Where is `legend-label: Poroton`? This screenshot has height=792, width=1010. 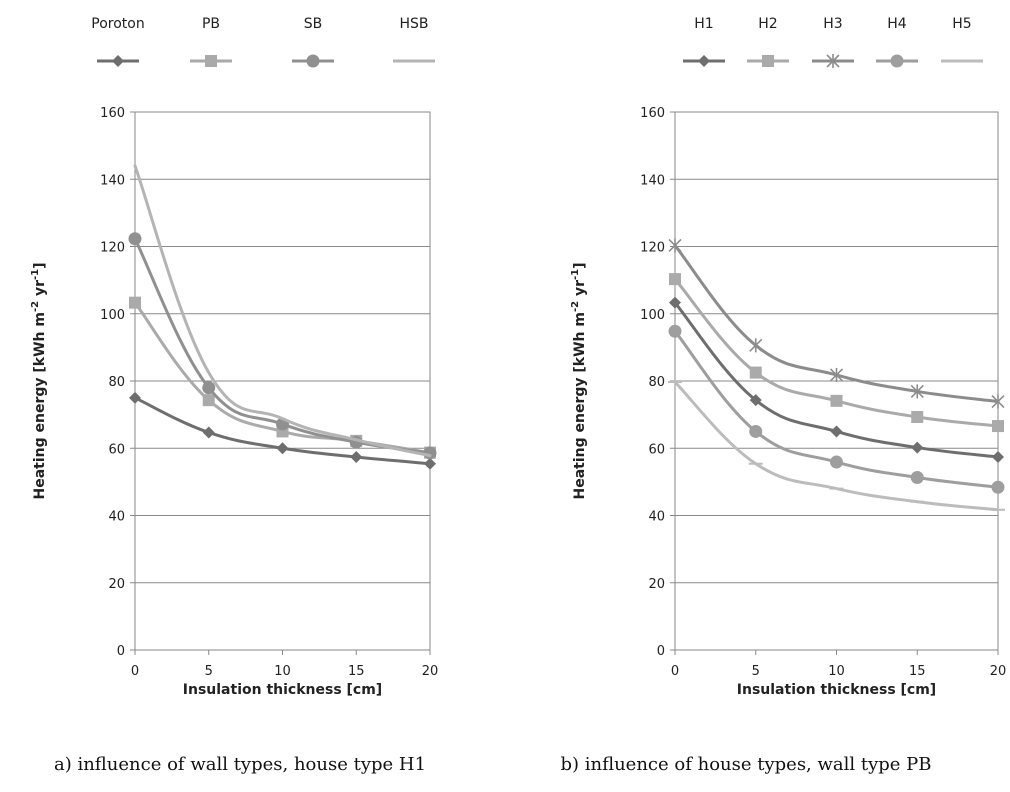 legend-label: Poroton is located at coordinates (117, 24).